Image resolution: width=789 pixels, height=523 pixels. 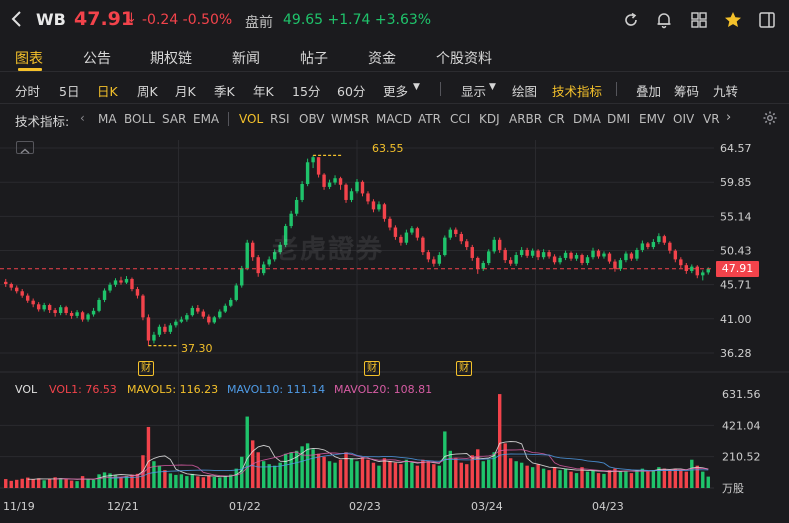 What do you see at coordinates (350, 119) in the screenshot?
I see `indicator-wmsr: WMSR` at bounding box center [350, 119].